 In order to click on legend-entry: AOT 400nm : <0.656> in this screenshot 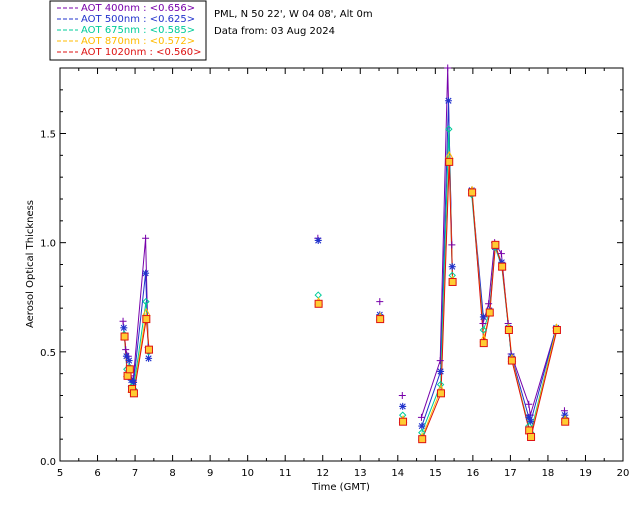, I will do `click(138, 8)`.